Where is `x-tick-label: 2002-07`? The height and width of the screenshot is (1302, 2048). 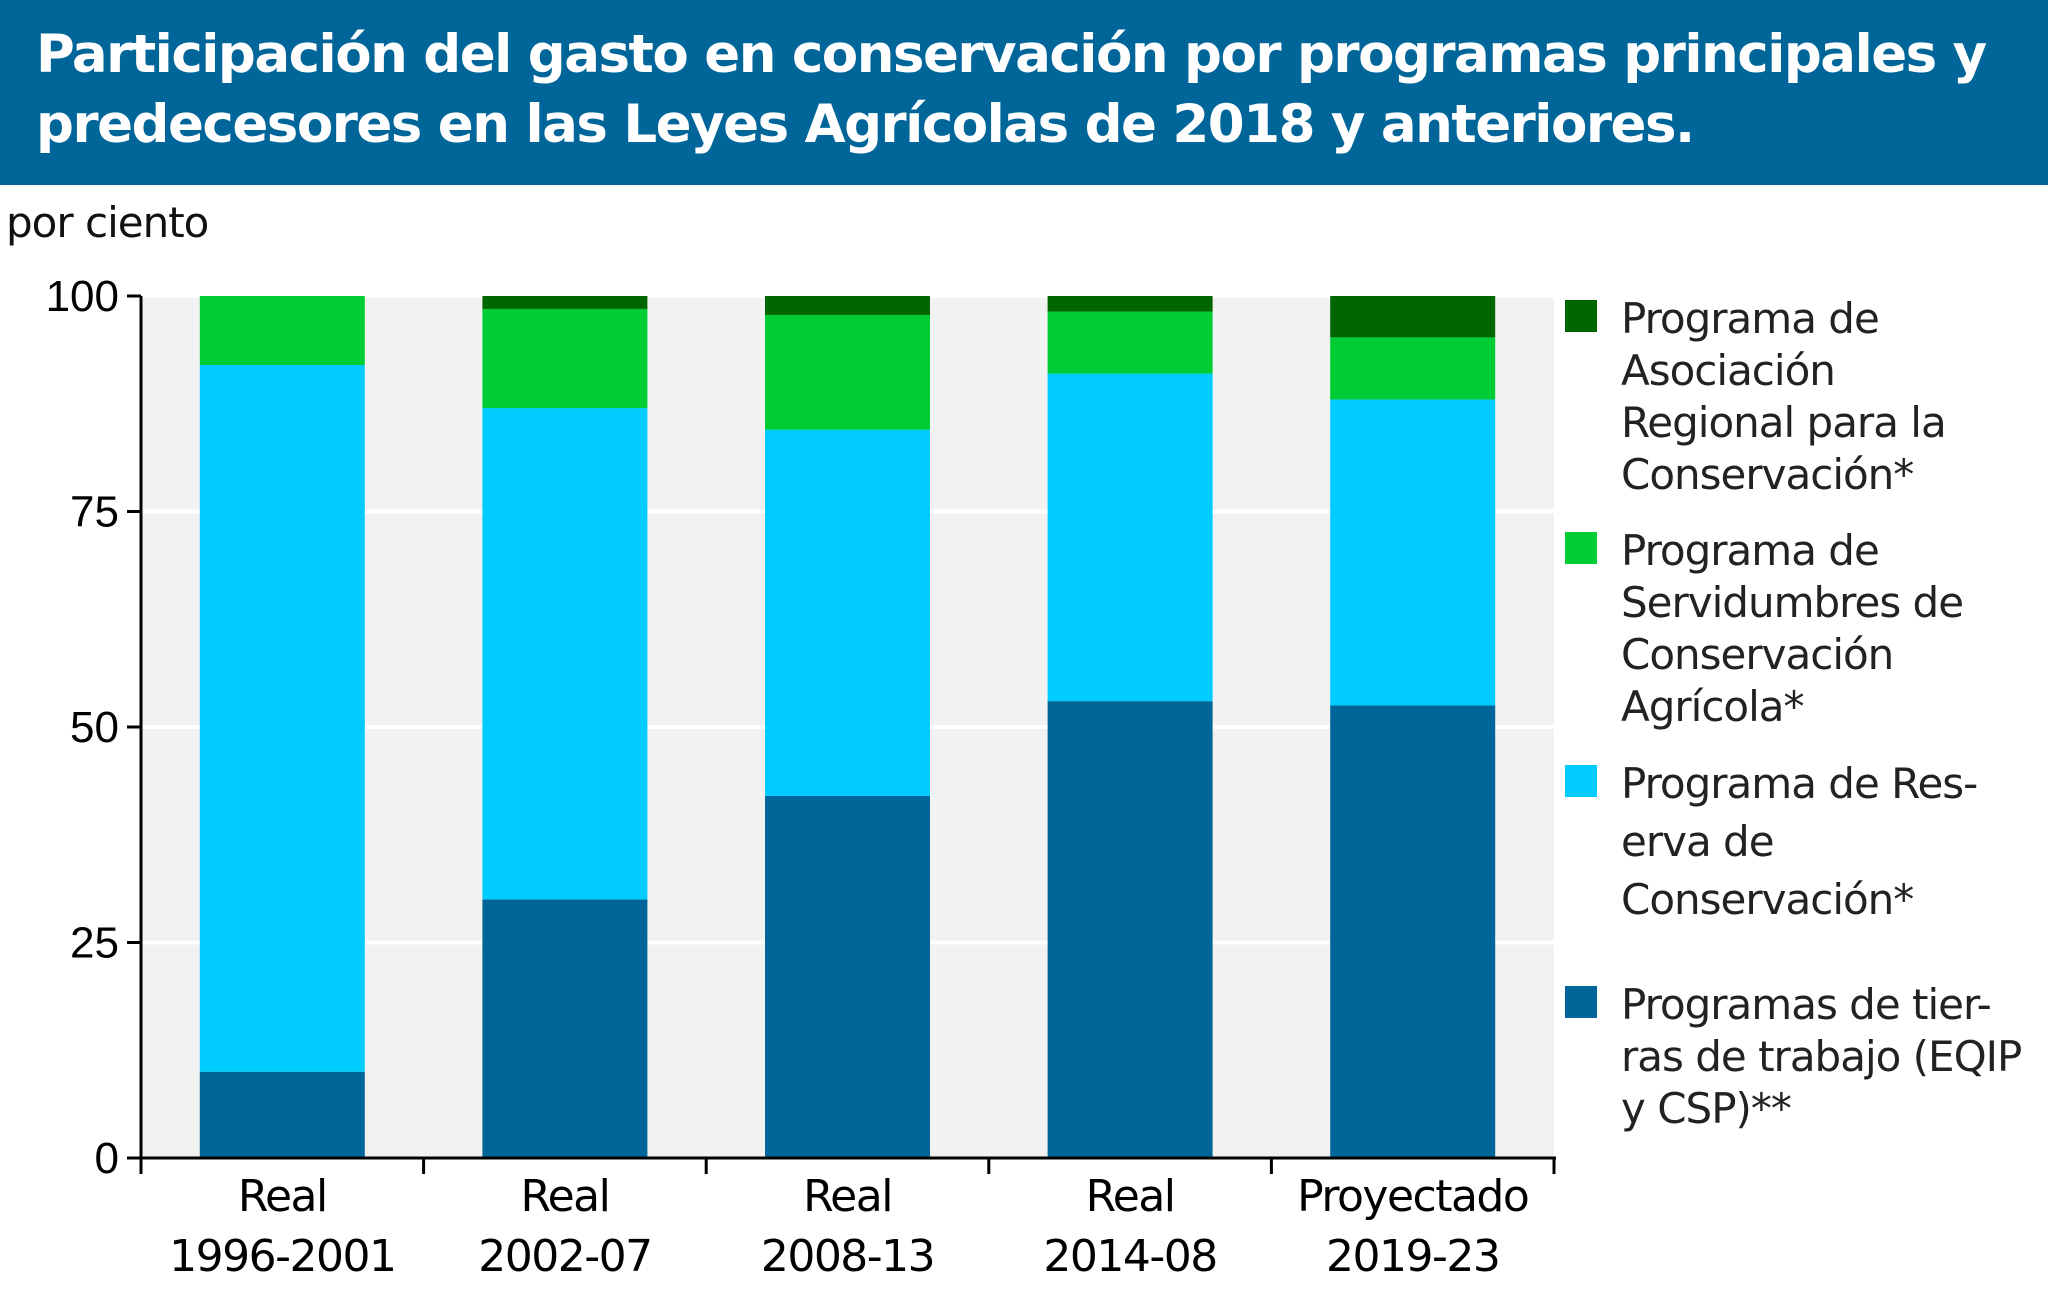 x-tick-label: 2002-07 is located at coordinates (564, 1256).